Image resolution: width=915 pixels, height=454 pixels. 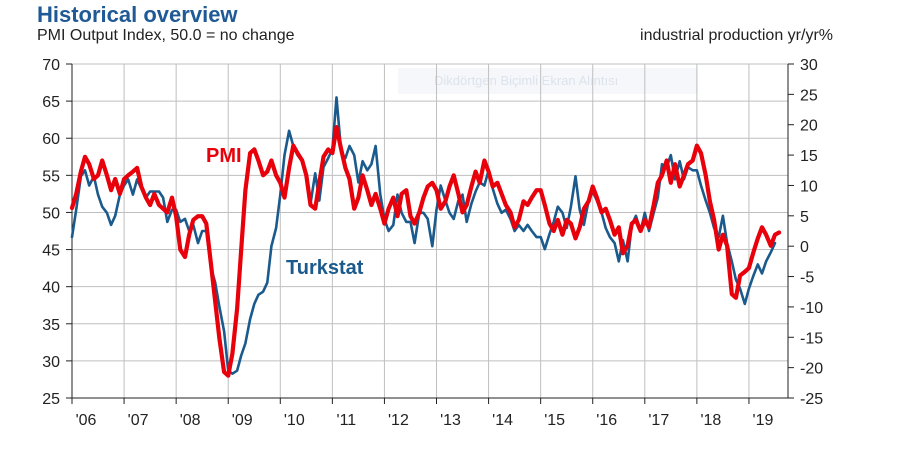 What do you see at coordinates (804, 217) in the screenshot?
I see `y-right-tick-label: 5` at bounding box center [804, 217].